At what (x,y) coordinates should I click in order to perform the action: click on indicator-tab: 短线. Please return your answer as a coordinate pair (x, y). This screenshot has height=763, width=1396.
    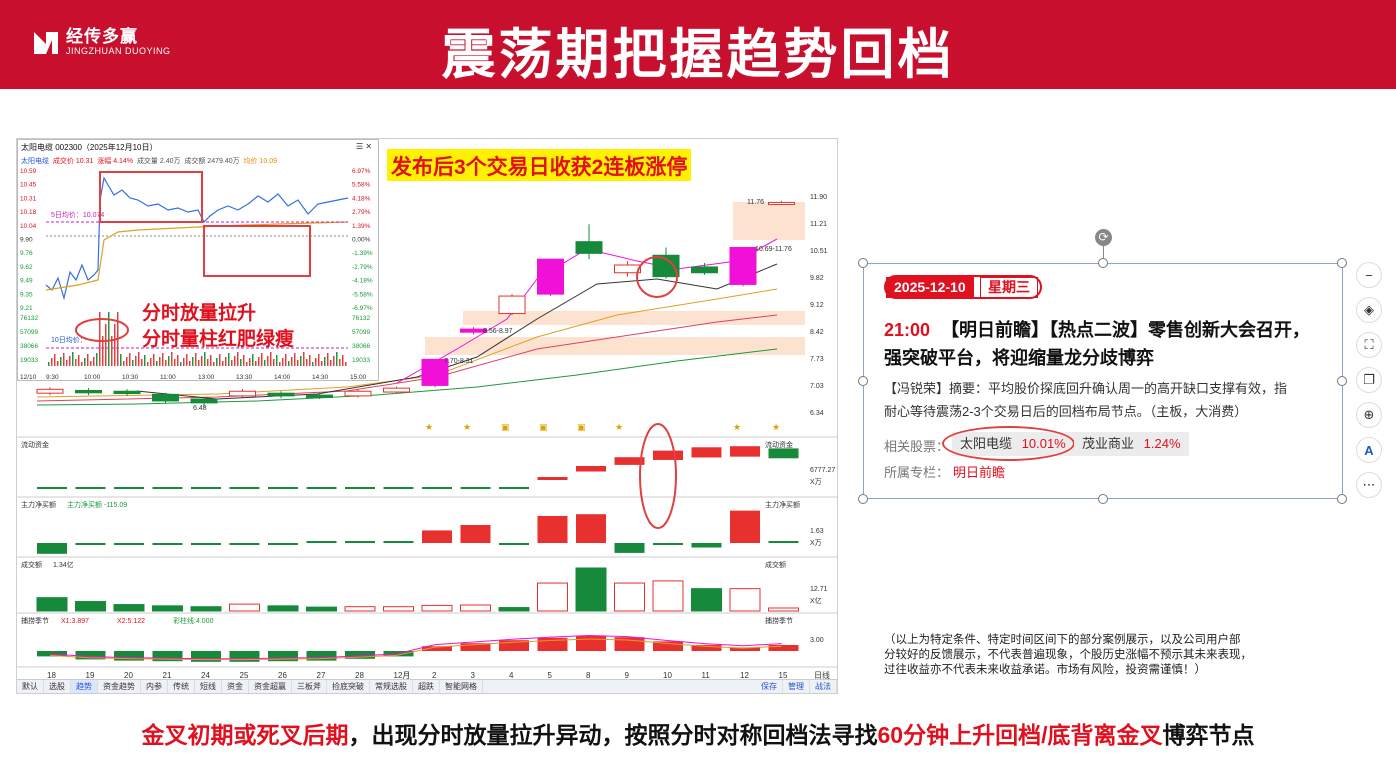
    Looking at the image, I should click on (208, 686).